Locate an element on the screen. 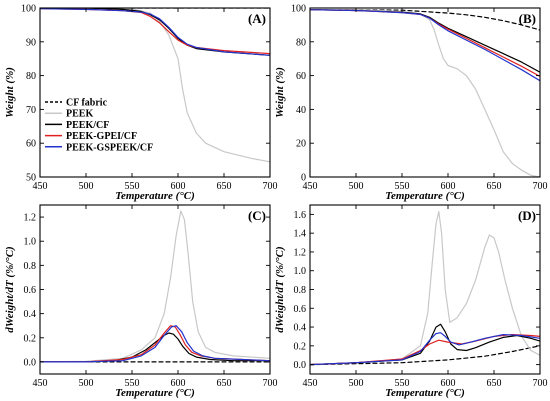 This screenshot has width=550, height=401. y-tick-label: 0 is located at coordinates (303, 178).